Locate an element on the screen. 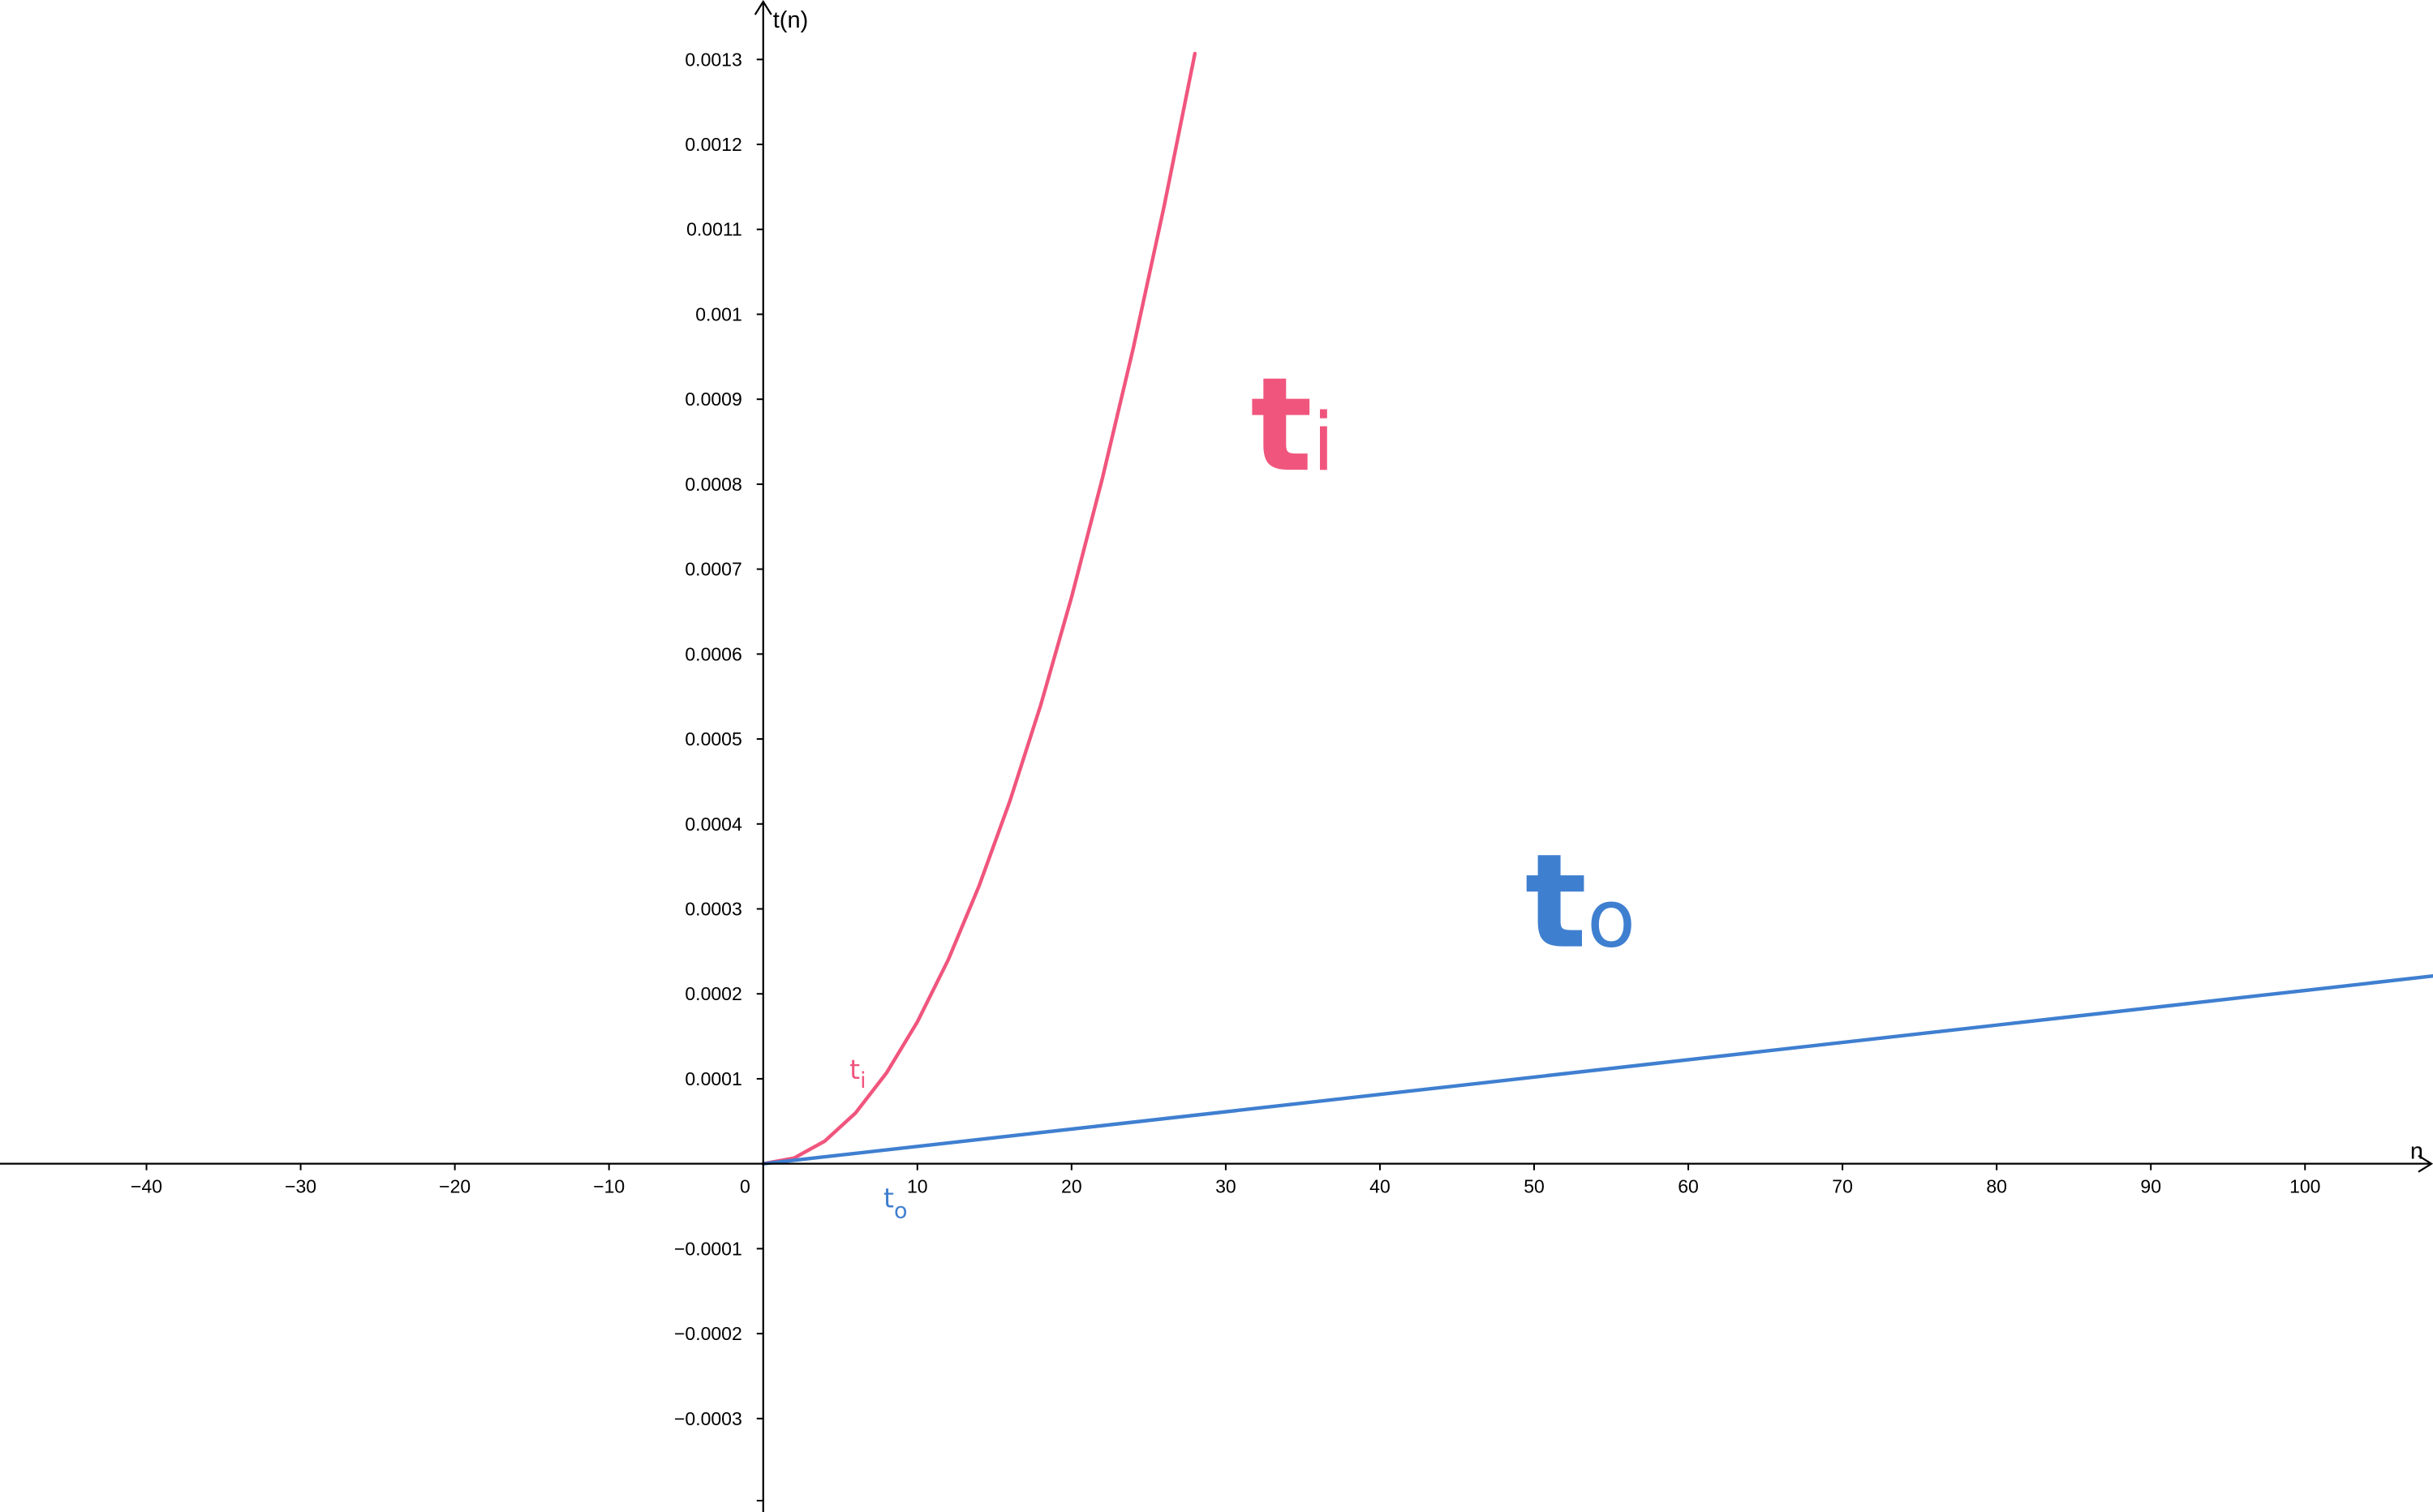 The image size is (2433, 1512). series-label-to: to is located at coordinates (895, 1203).